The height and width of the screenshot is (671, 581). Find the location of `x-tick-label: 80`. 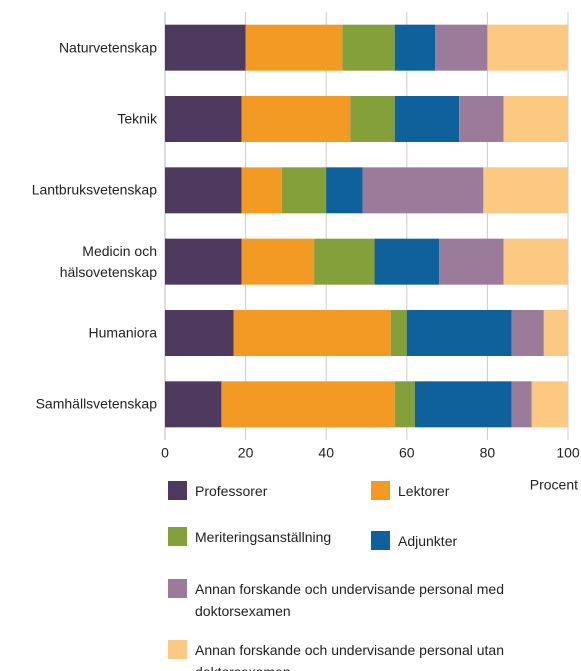

x-tick-label: 80 is located at coordinates (488, 453).